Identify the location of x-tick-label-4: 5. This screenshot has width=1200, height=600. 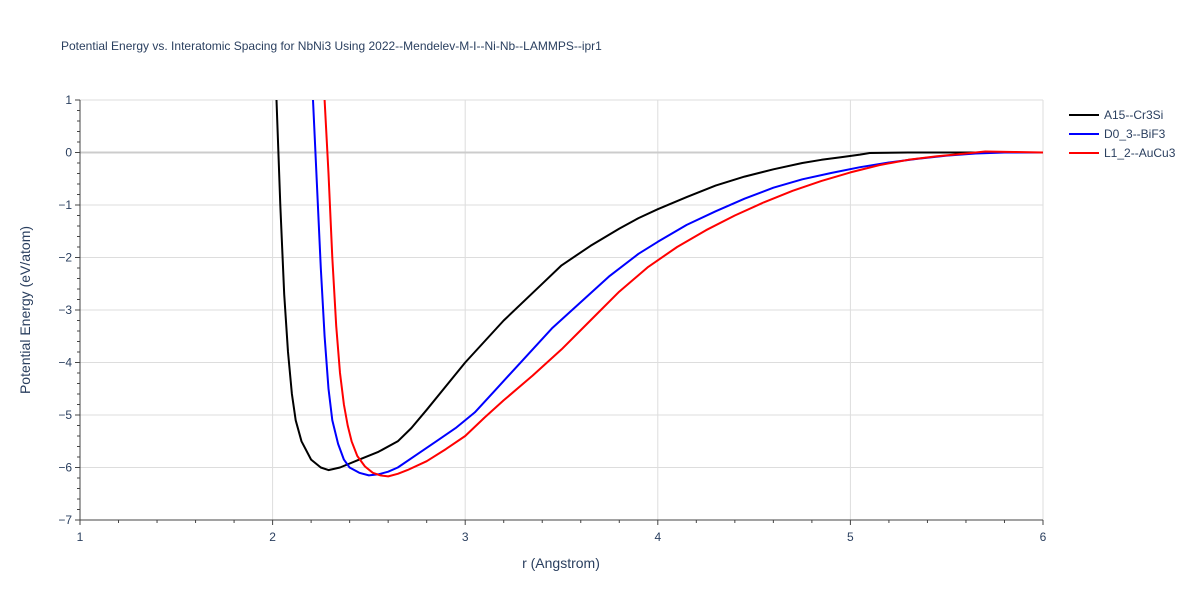
(850, 537).